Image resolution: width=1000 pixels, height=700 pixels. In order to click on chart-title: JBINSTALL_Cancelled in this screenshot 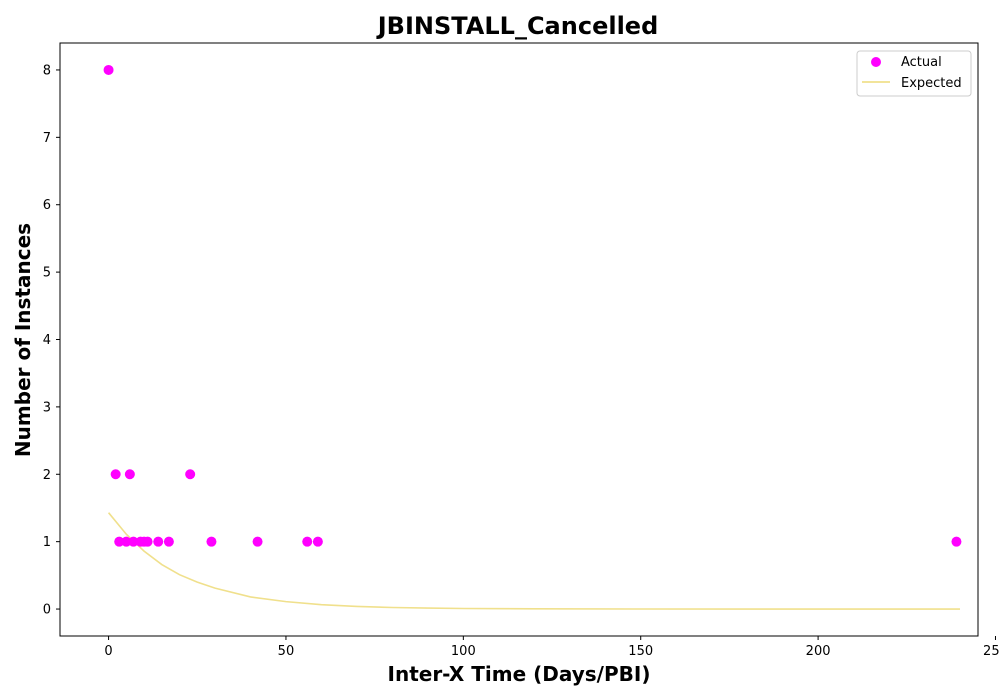, I will do `click(517, 26)`.